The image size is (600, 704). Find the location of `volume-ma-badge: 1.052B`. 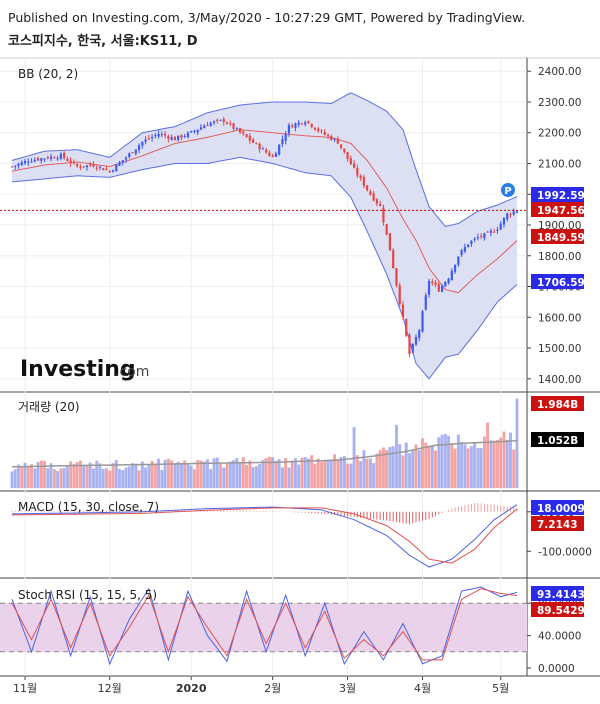

volume-ma-badge: 1.052B is located at coordinates (557, 441).